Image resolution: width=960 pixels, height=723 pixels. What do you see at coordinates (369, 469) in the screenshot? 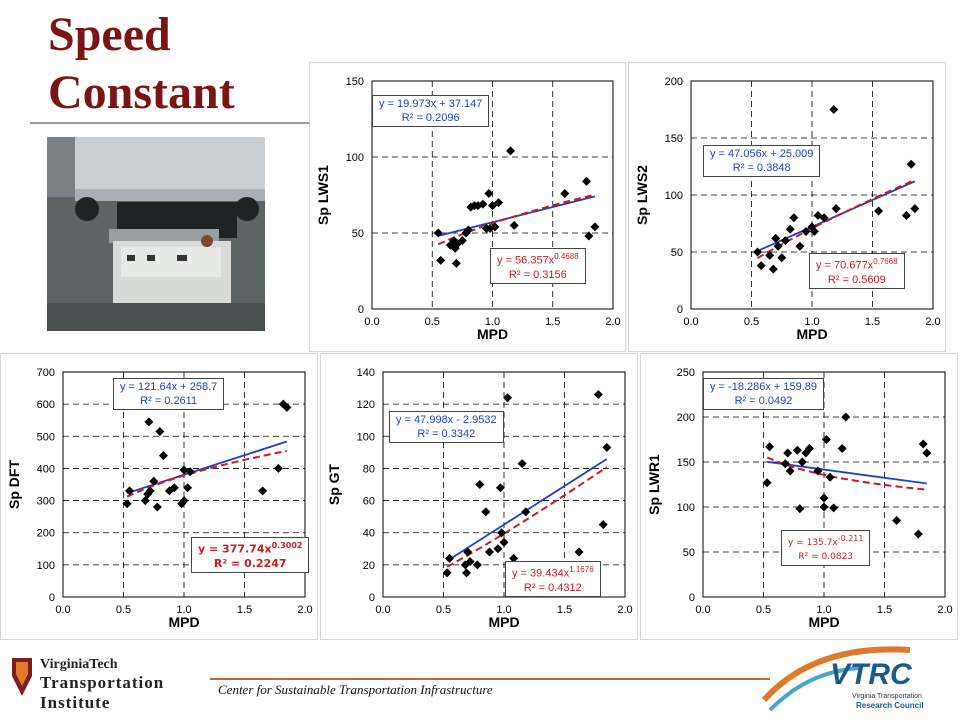
I see `y-tick-label: 80` at bounding box center [369, 469].